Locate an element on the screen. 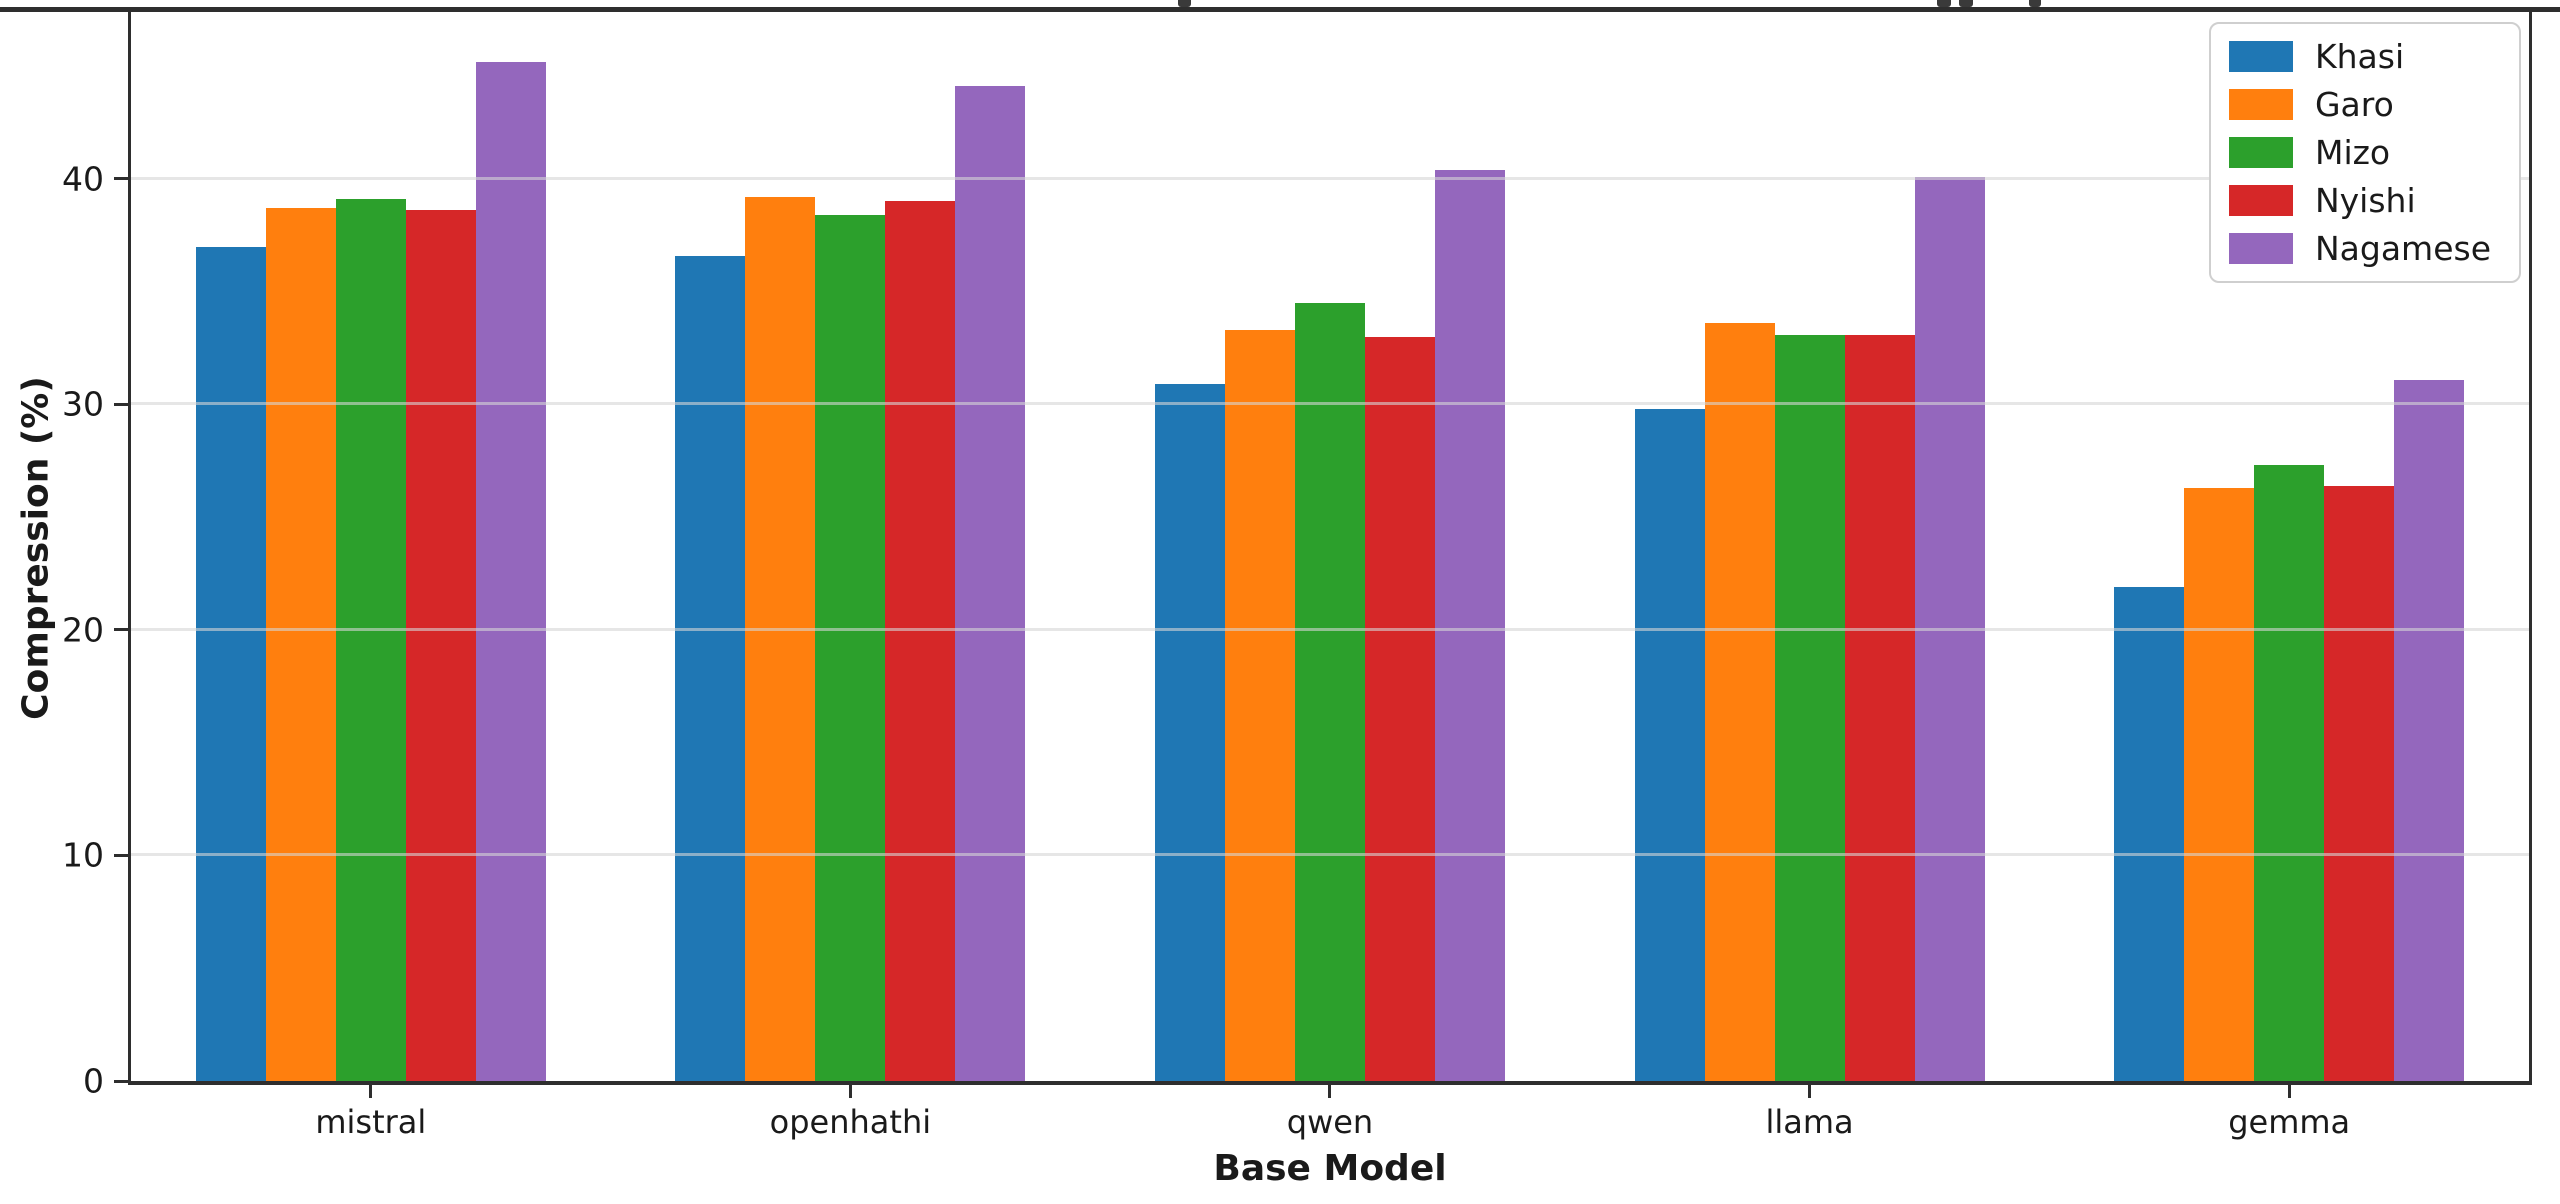 This screenshot has width=2560, height=1204. legend-item-nagamese: Nagamese is located at coordinates (2359, 248).